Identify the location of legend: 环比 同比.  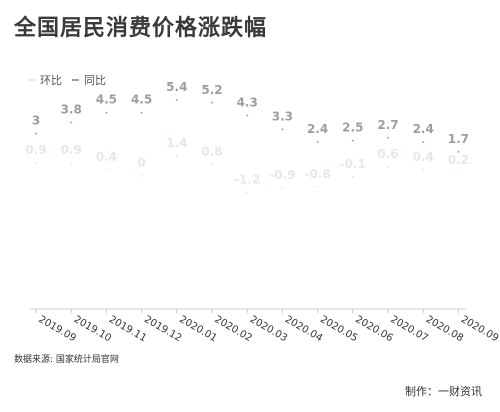
(67, 80).